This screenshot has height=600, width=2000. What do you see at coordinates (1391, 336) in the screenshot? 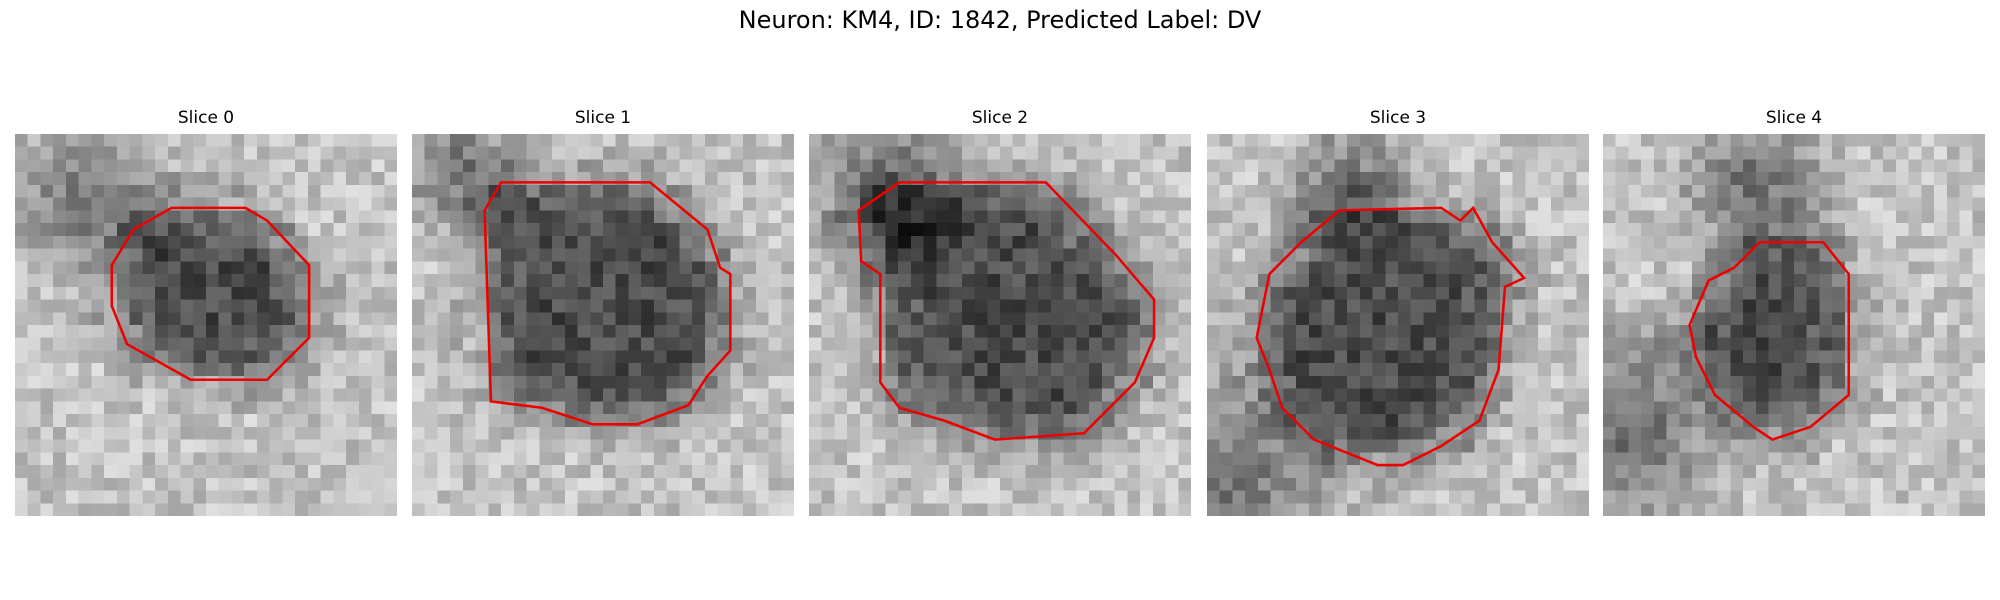
I see `contour` at bounding box center [1391, 336].